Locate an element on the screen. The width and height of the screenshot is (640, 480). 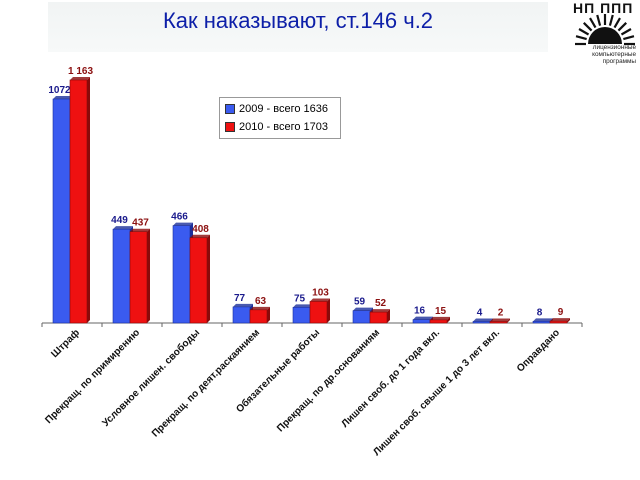
category-label: Лишен своб. свыше 1 до 3 лет вкл. is located at coordinates (437, 392).